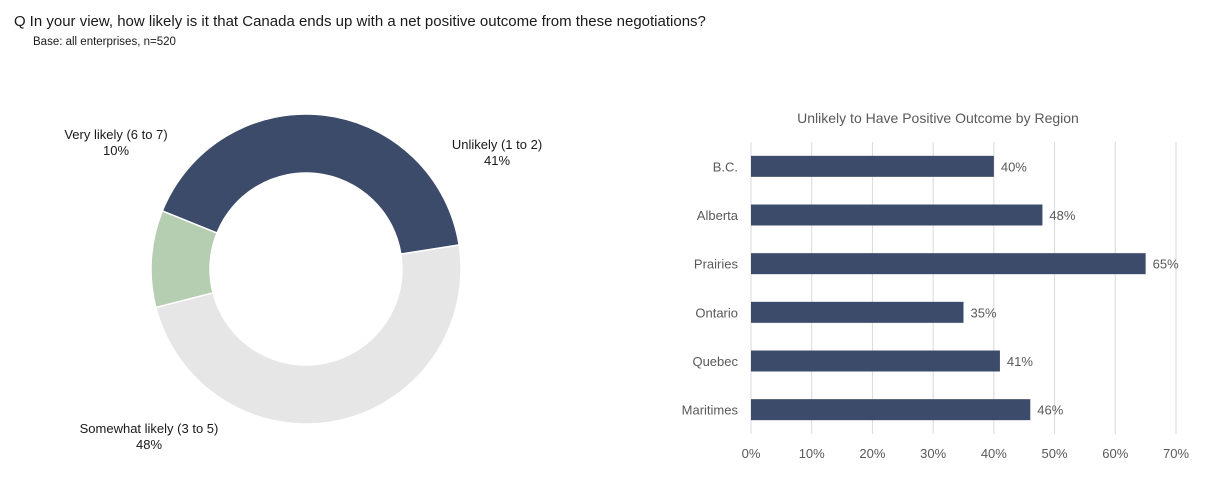 The image size is (1210, 503). I want to click on bar-value-label-4: 41%, so click(1020, 361).